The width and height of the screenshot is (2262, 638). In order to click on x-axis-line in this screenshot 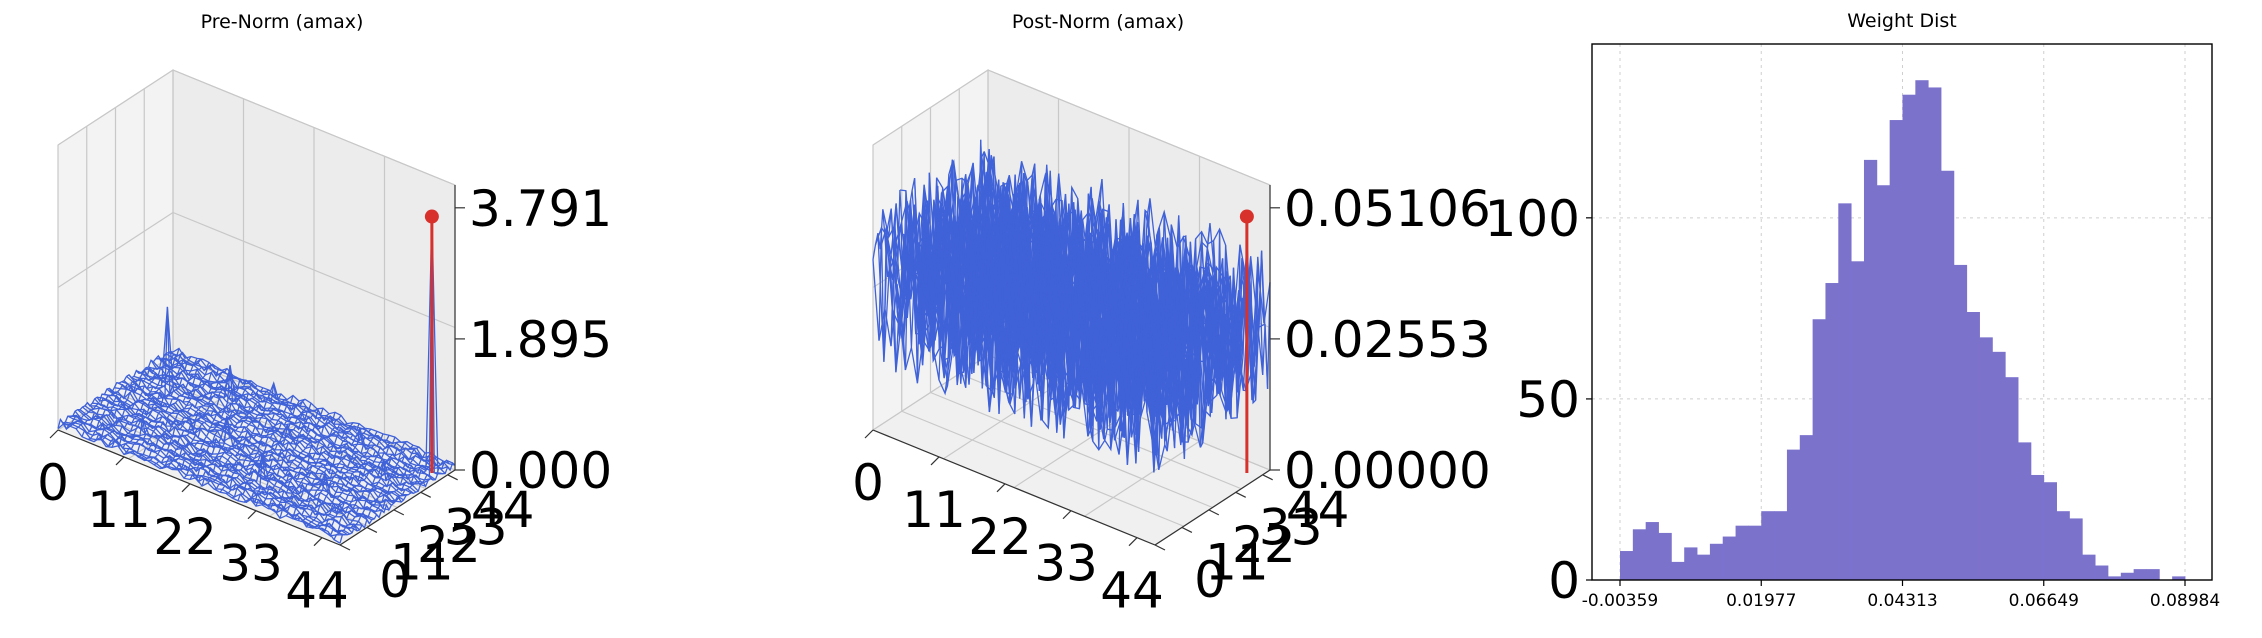, I will do `click(199, 487)`.